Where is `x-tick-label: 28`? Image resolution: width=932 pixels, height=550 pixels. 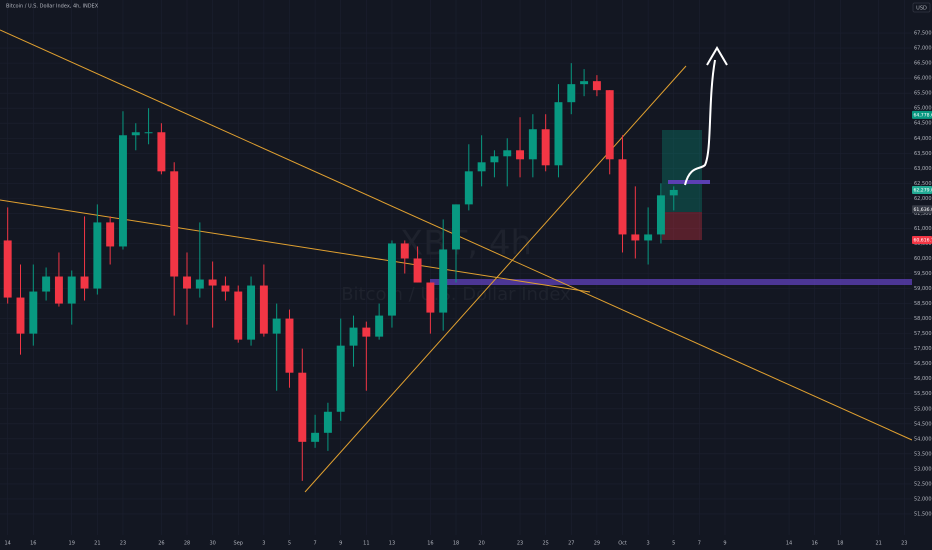 x-tick-label: 28 is located at coordinates (187, 544).